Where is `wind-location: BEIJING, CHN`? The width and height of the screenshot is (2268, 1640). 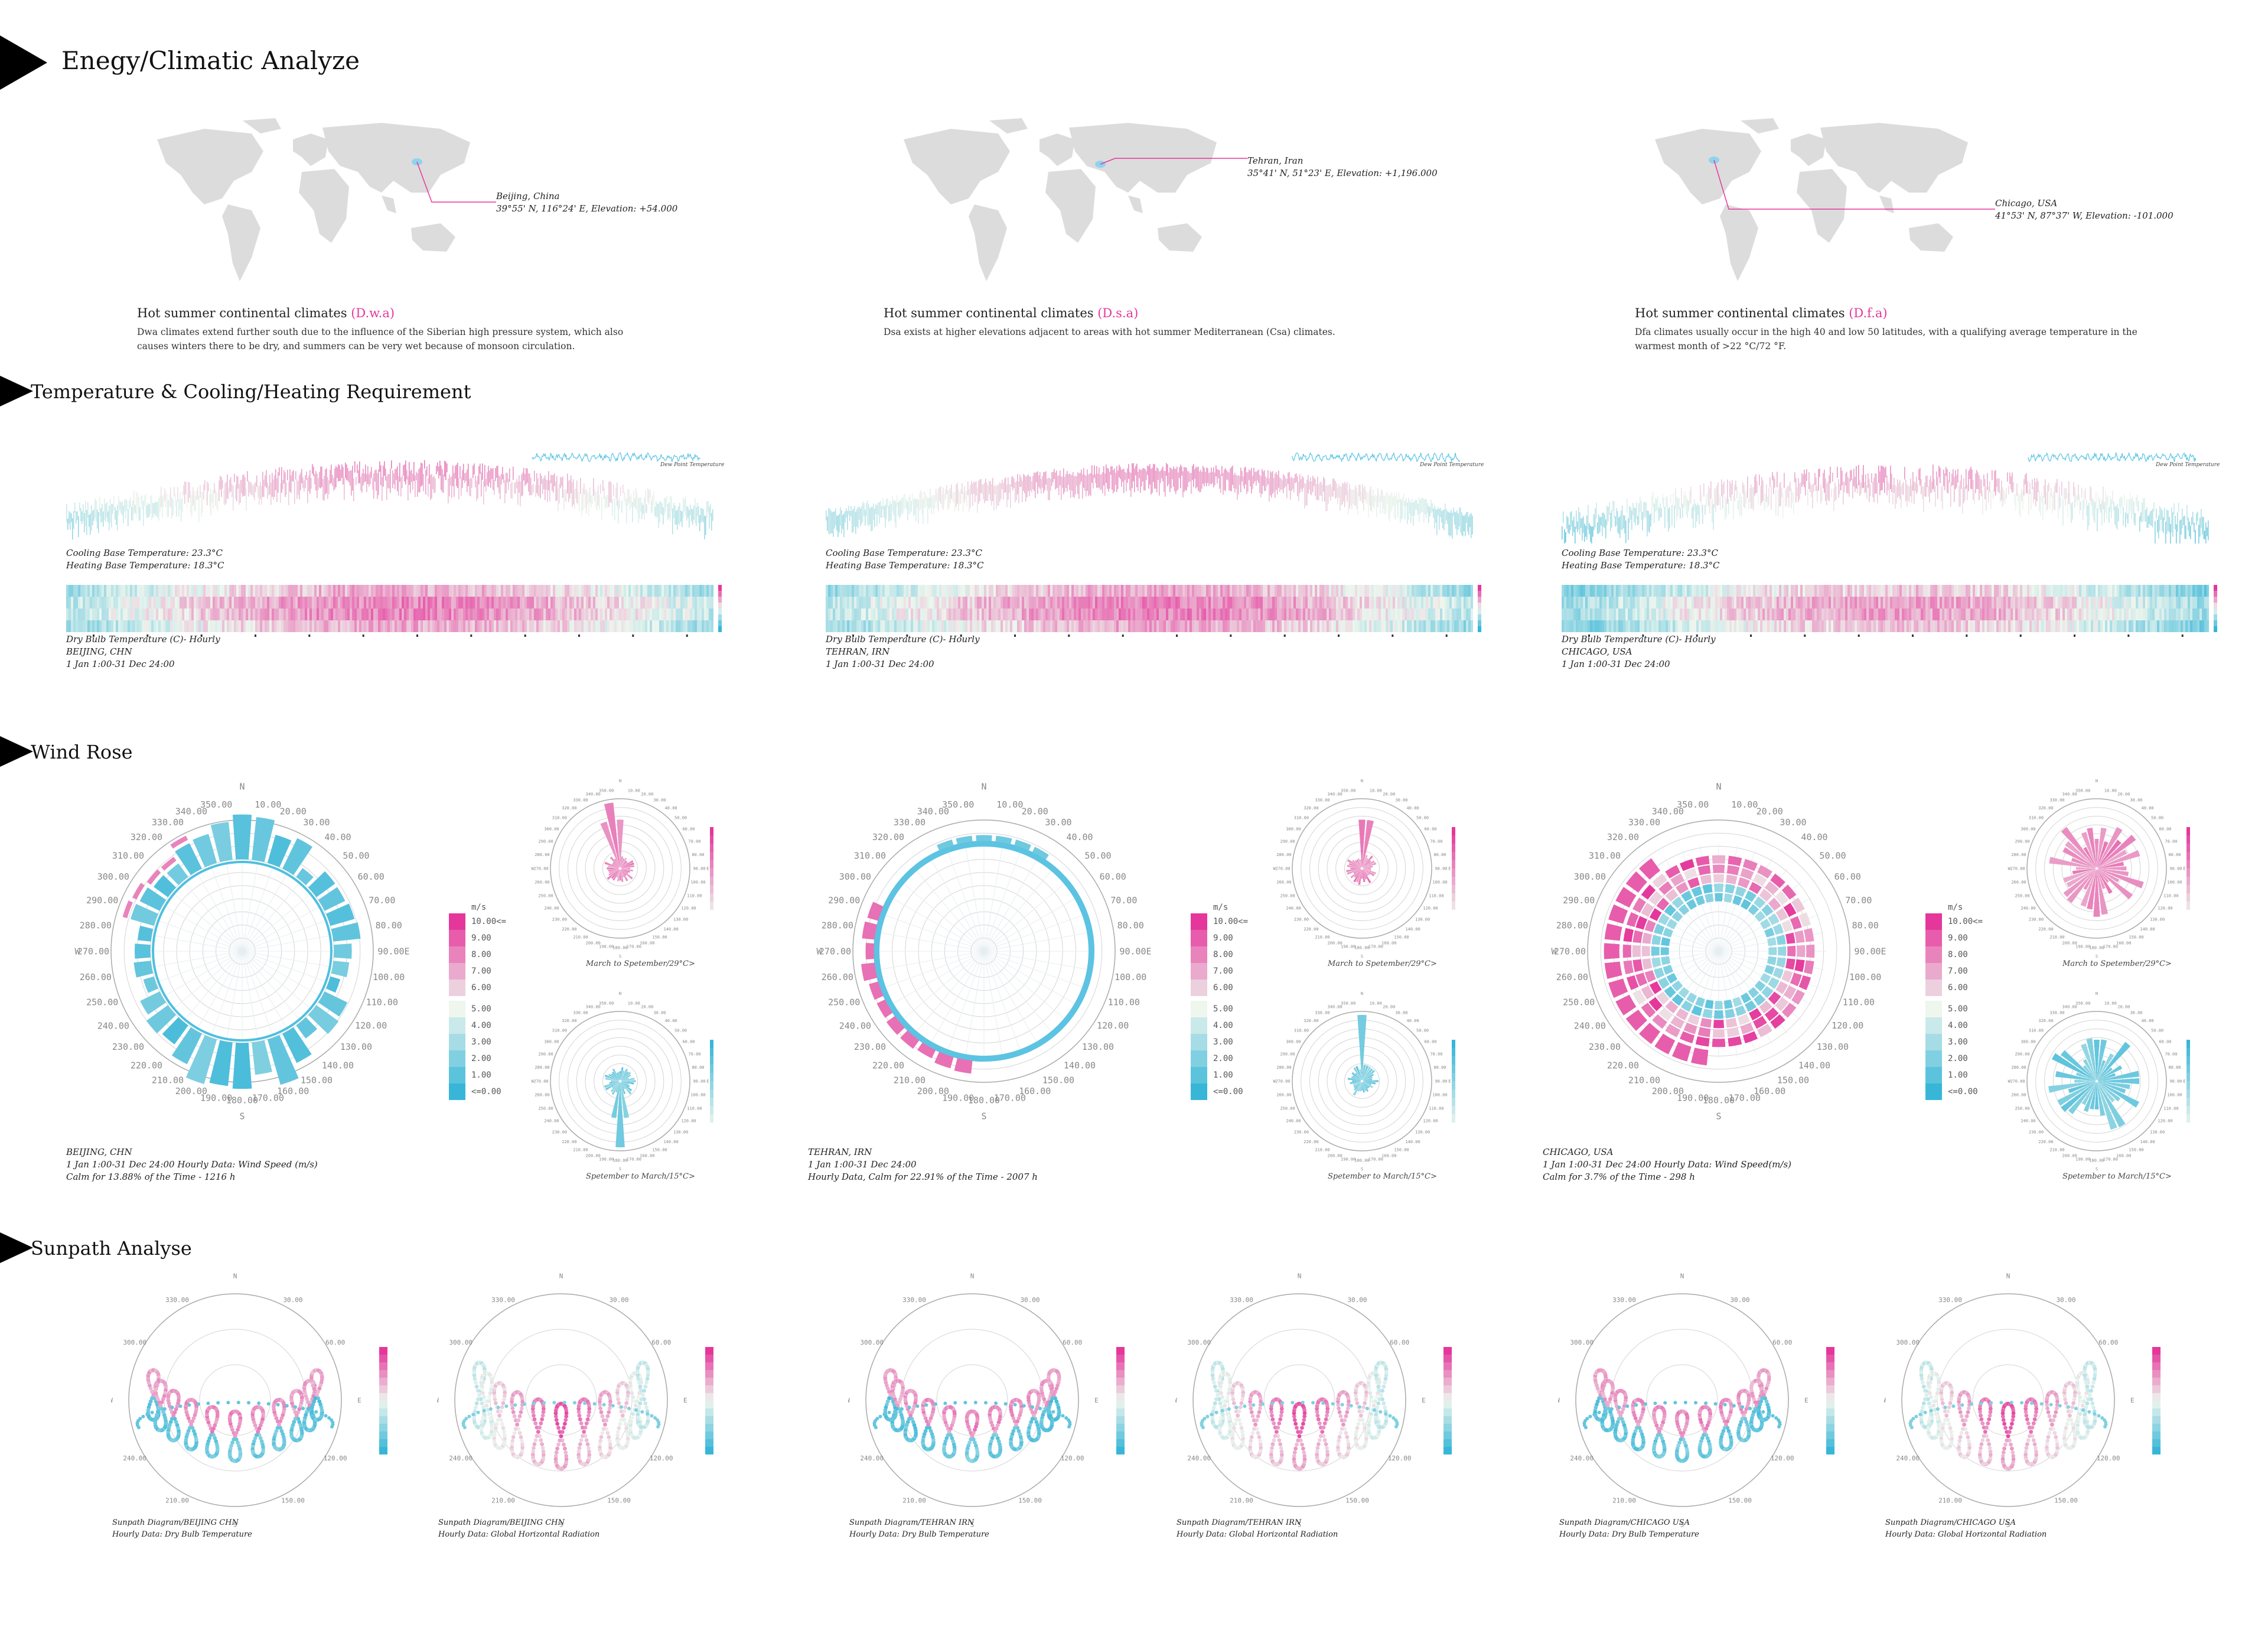
wind-location: BEIJING, CHN is located at coordinates (99, 1152).